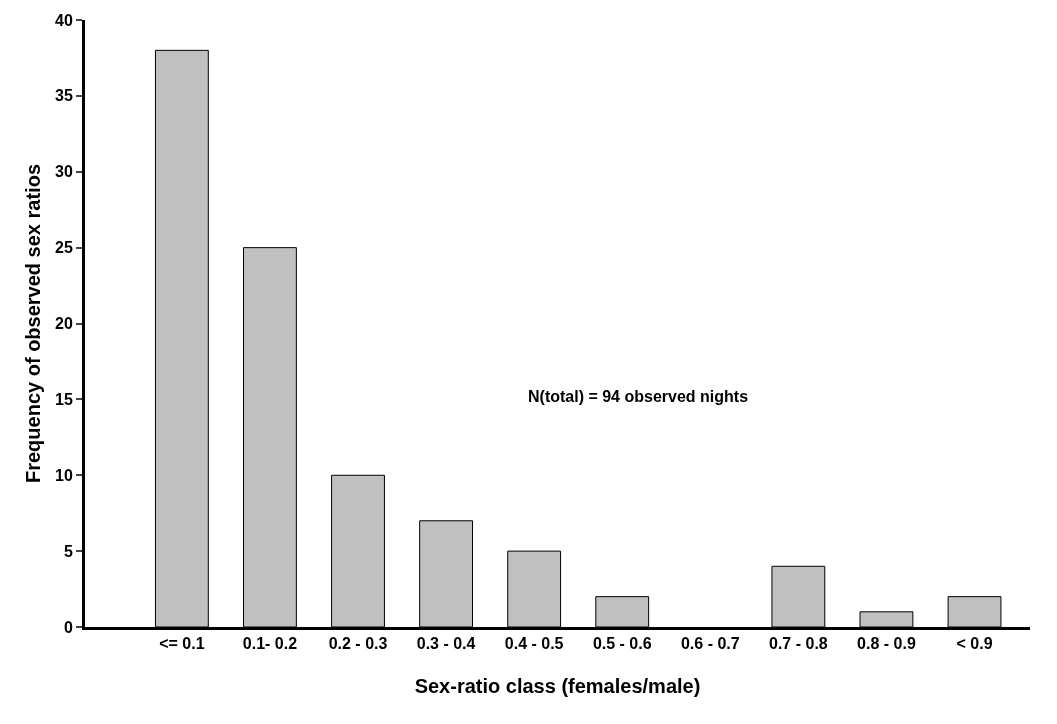 The height and width of the screenshot is (724, 1057). What do you see at coordinates (64, 172) in the screenshot?
I see `y-tick-label: 30` at bounding box center [64, 172].